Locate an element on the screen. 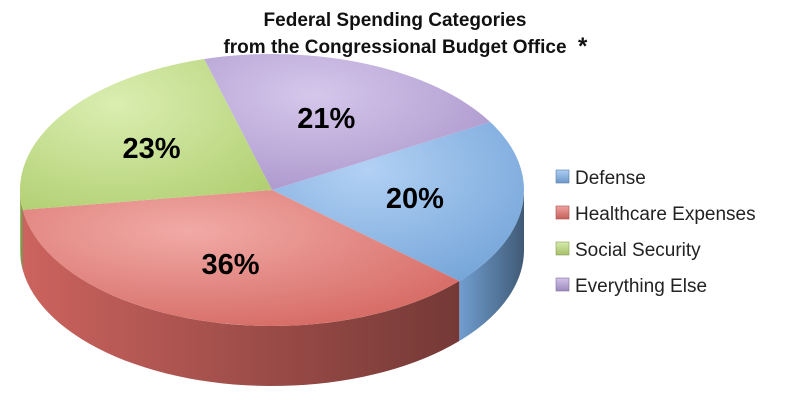 This screenshot has height=408, width=786. slice-label-social-security: 23% is located at coordinates (151, 149).